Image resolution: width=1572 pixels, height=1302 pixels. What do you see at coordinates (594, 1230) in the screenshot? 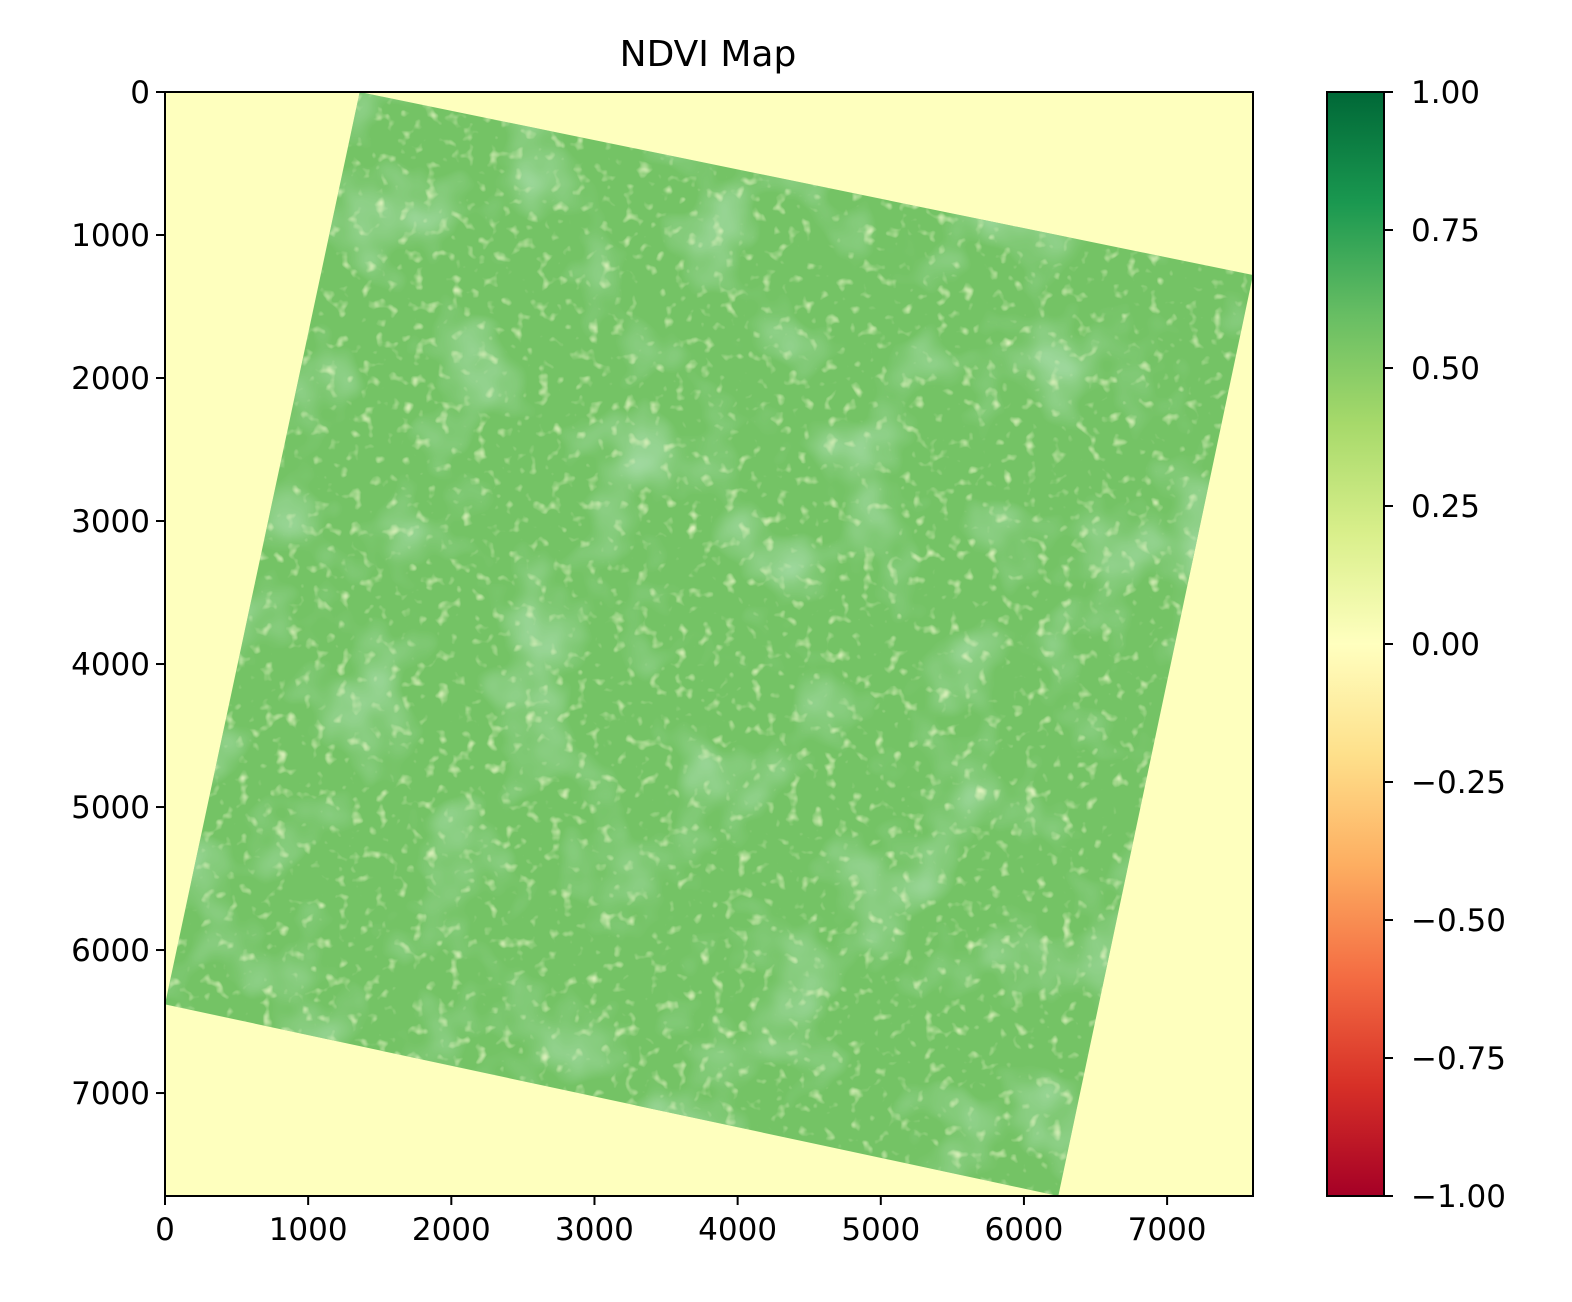
I see `x-tick-label: 3000` at bounding box center [594, 1230].